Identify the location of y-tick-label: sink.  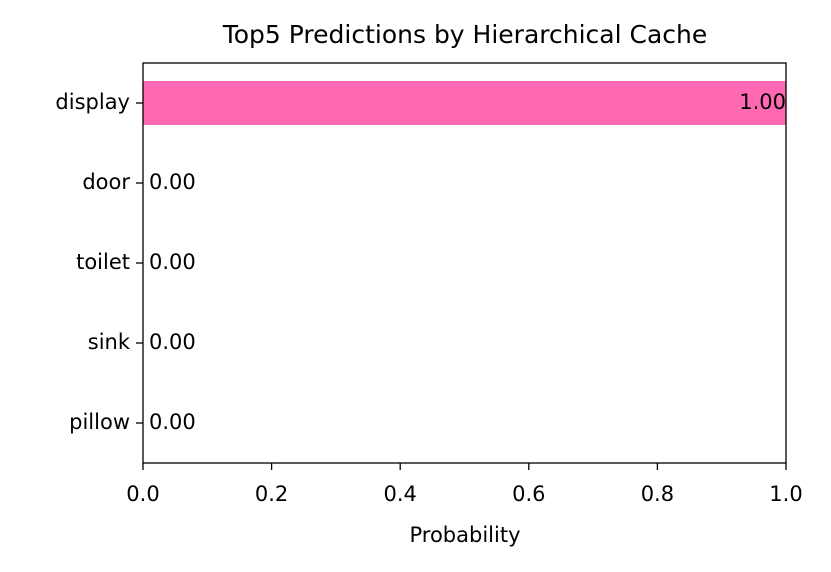
(109, 342).